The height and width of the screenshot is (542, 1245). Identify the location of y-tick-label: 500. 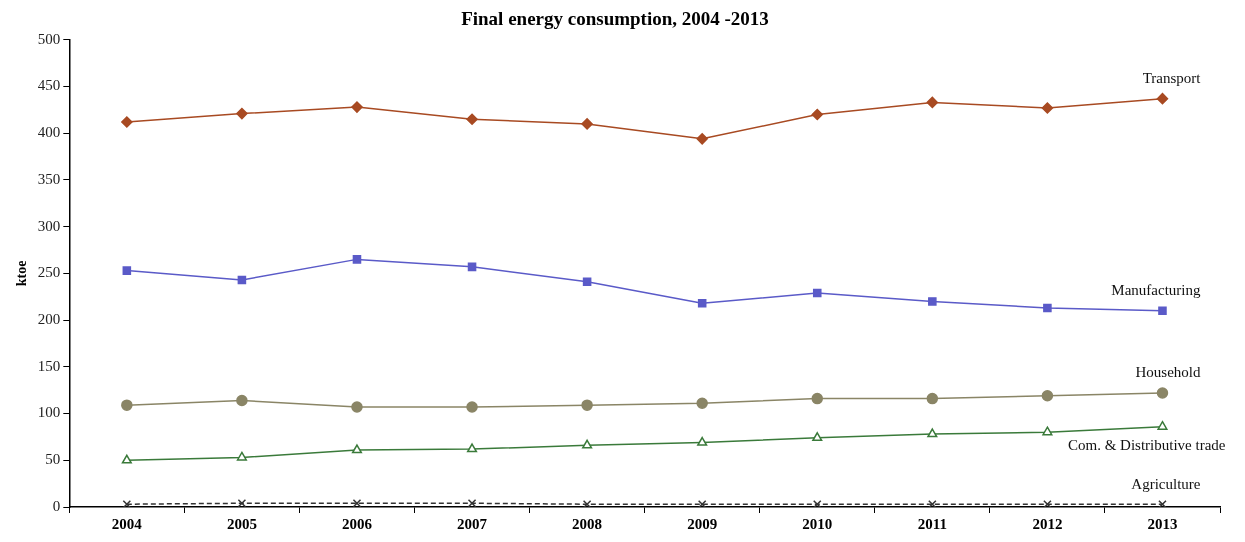
(49, 38).